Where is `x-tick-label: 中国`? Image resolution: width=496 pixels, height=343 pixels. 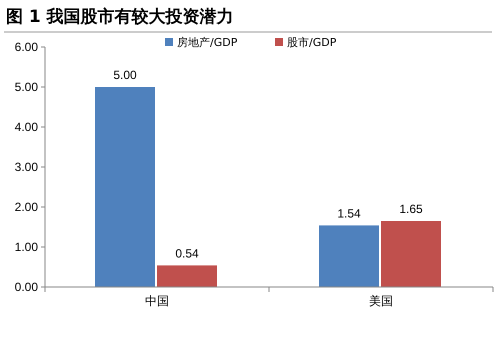 x-tick-label: 中国 is located at coordinates (157, 301).